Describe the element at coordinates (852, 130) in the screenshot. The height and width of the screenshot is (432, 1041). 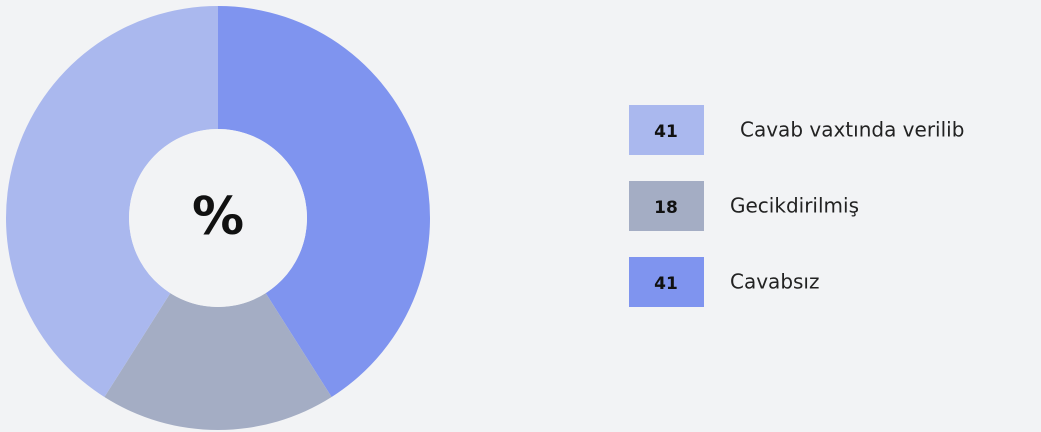
I see `legend-label: Cavab vaxtında verilib` at that location.